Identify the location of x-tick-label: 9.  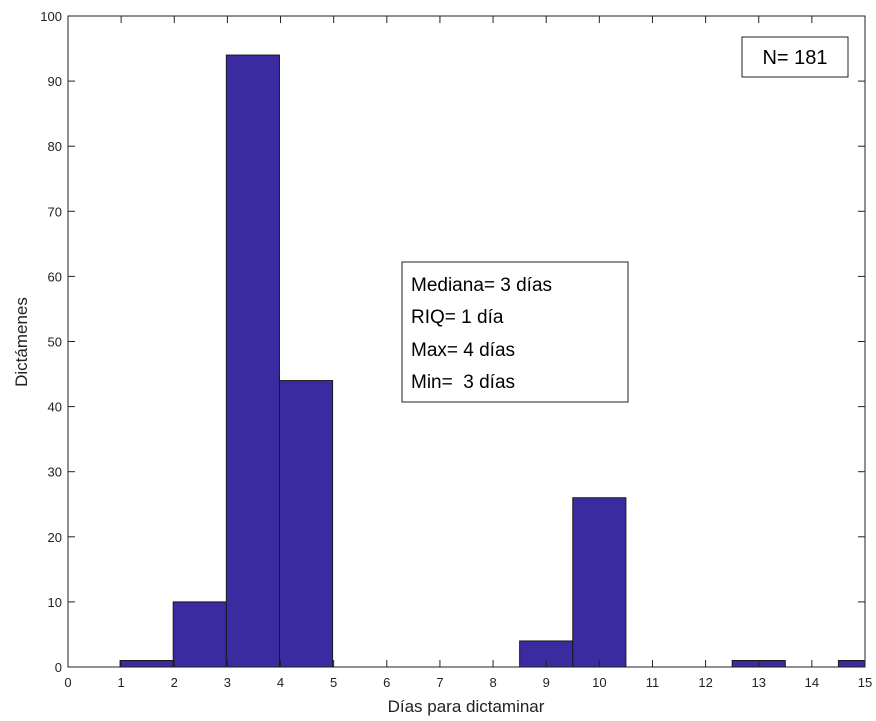
(546, 682).